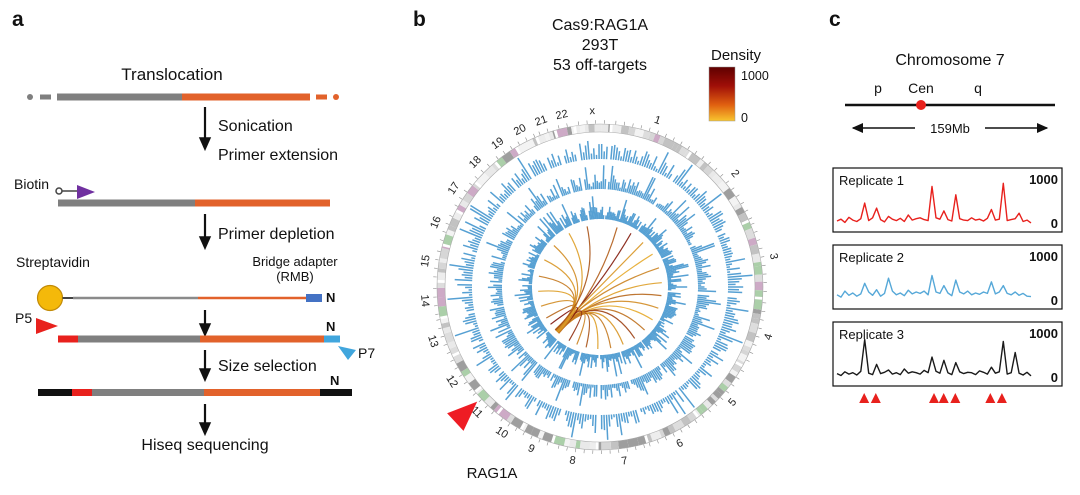 The height and width of the screenshot is (495, 1080). What do you see at coordinates (625, 461) in the screenshot?
I see `chromosome-label: 7` at bounding box center [625, 461].